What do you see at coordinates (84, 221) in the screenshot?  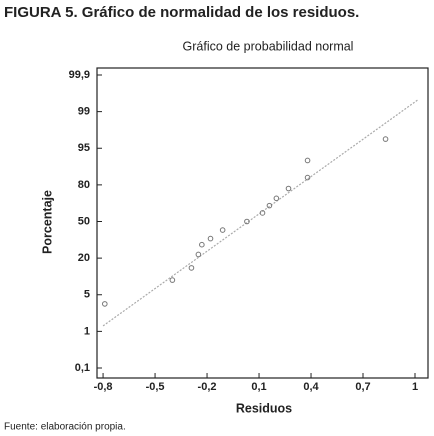 I see `y-tick-label: 50` at bounding box center [84, 221].